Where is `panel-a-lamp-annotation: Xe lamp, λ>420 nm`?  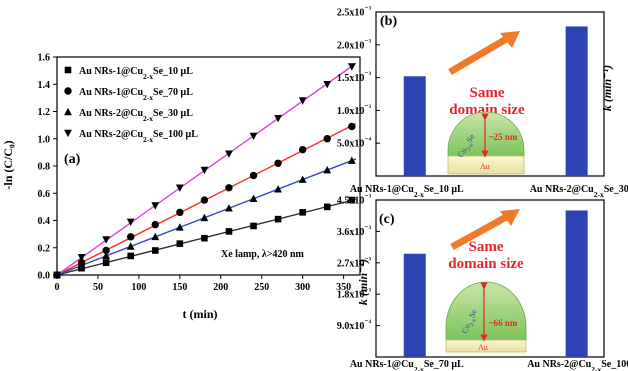 panel-a-lamp-annotation: Xe lamp, λ>420 nm is located at coordinates (263, 254).